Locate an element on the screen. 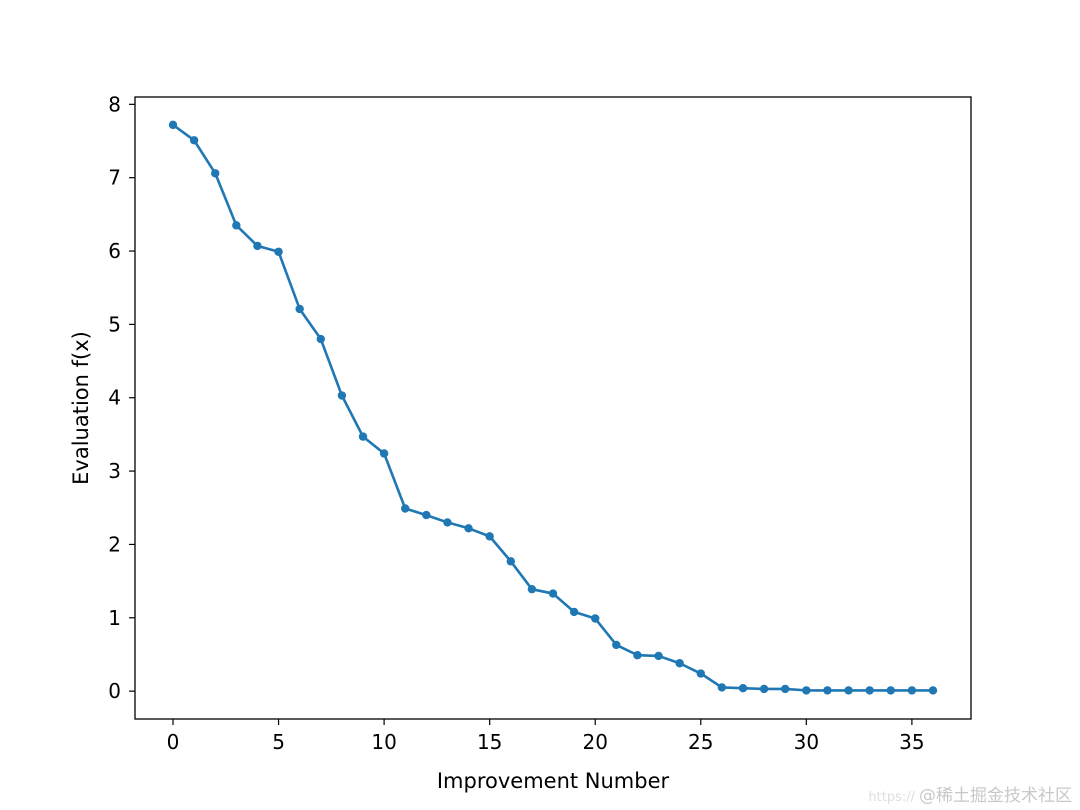  y-axis-label: Evaluation f(x) is located at coordinates (81, 408).